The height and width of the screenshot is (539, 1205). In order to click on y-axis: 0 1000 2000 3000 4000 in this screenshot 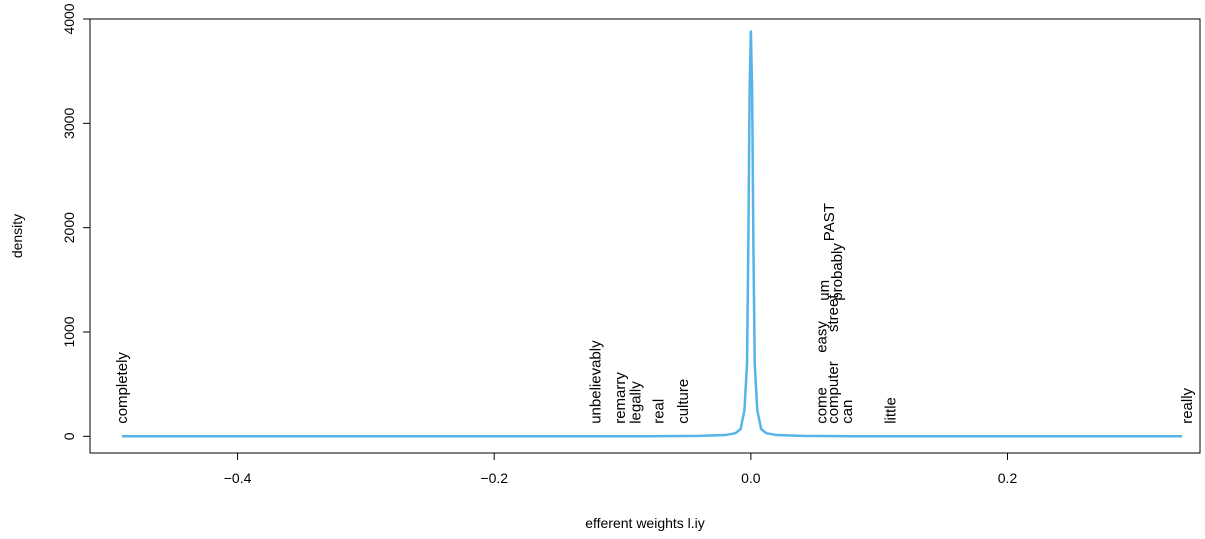, I will do `click(75, 221)`.